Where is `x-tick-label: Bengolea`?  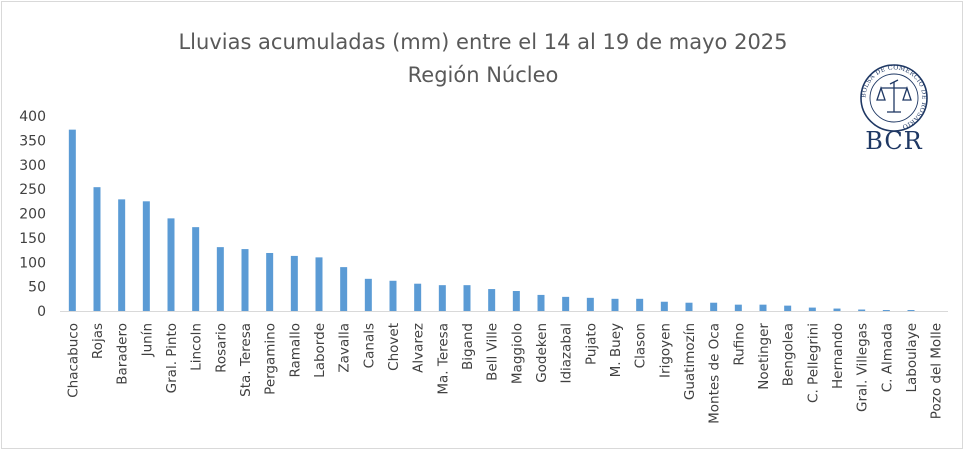
x-tick-label: Bengolea is located at coordinates (789, 354).